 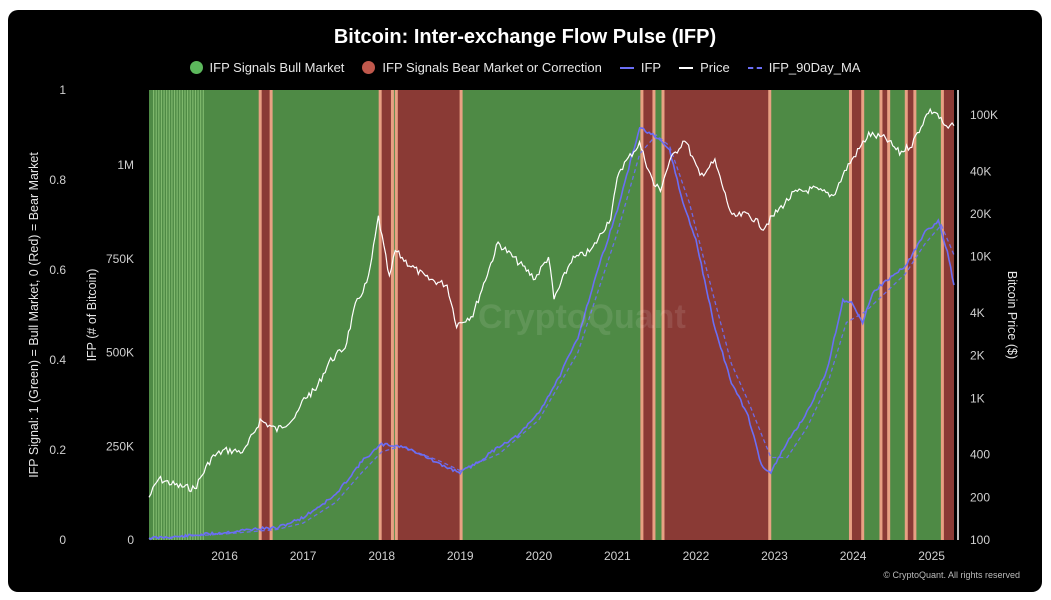 What do you see at coordinates (196, 67) in the screenshot?
I see `legend-bull-dot-icon` at bounding box center [196, 67].